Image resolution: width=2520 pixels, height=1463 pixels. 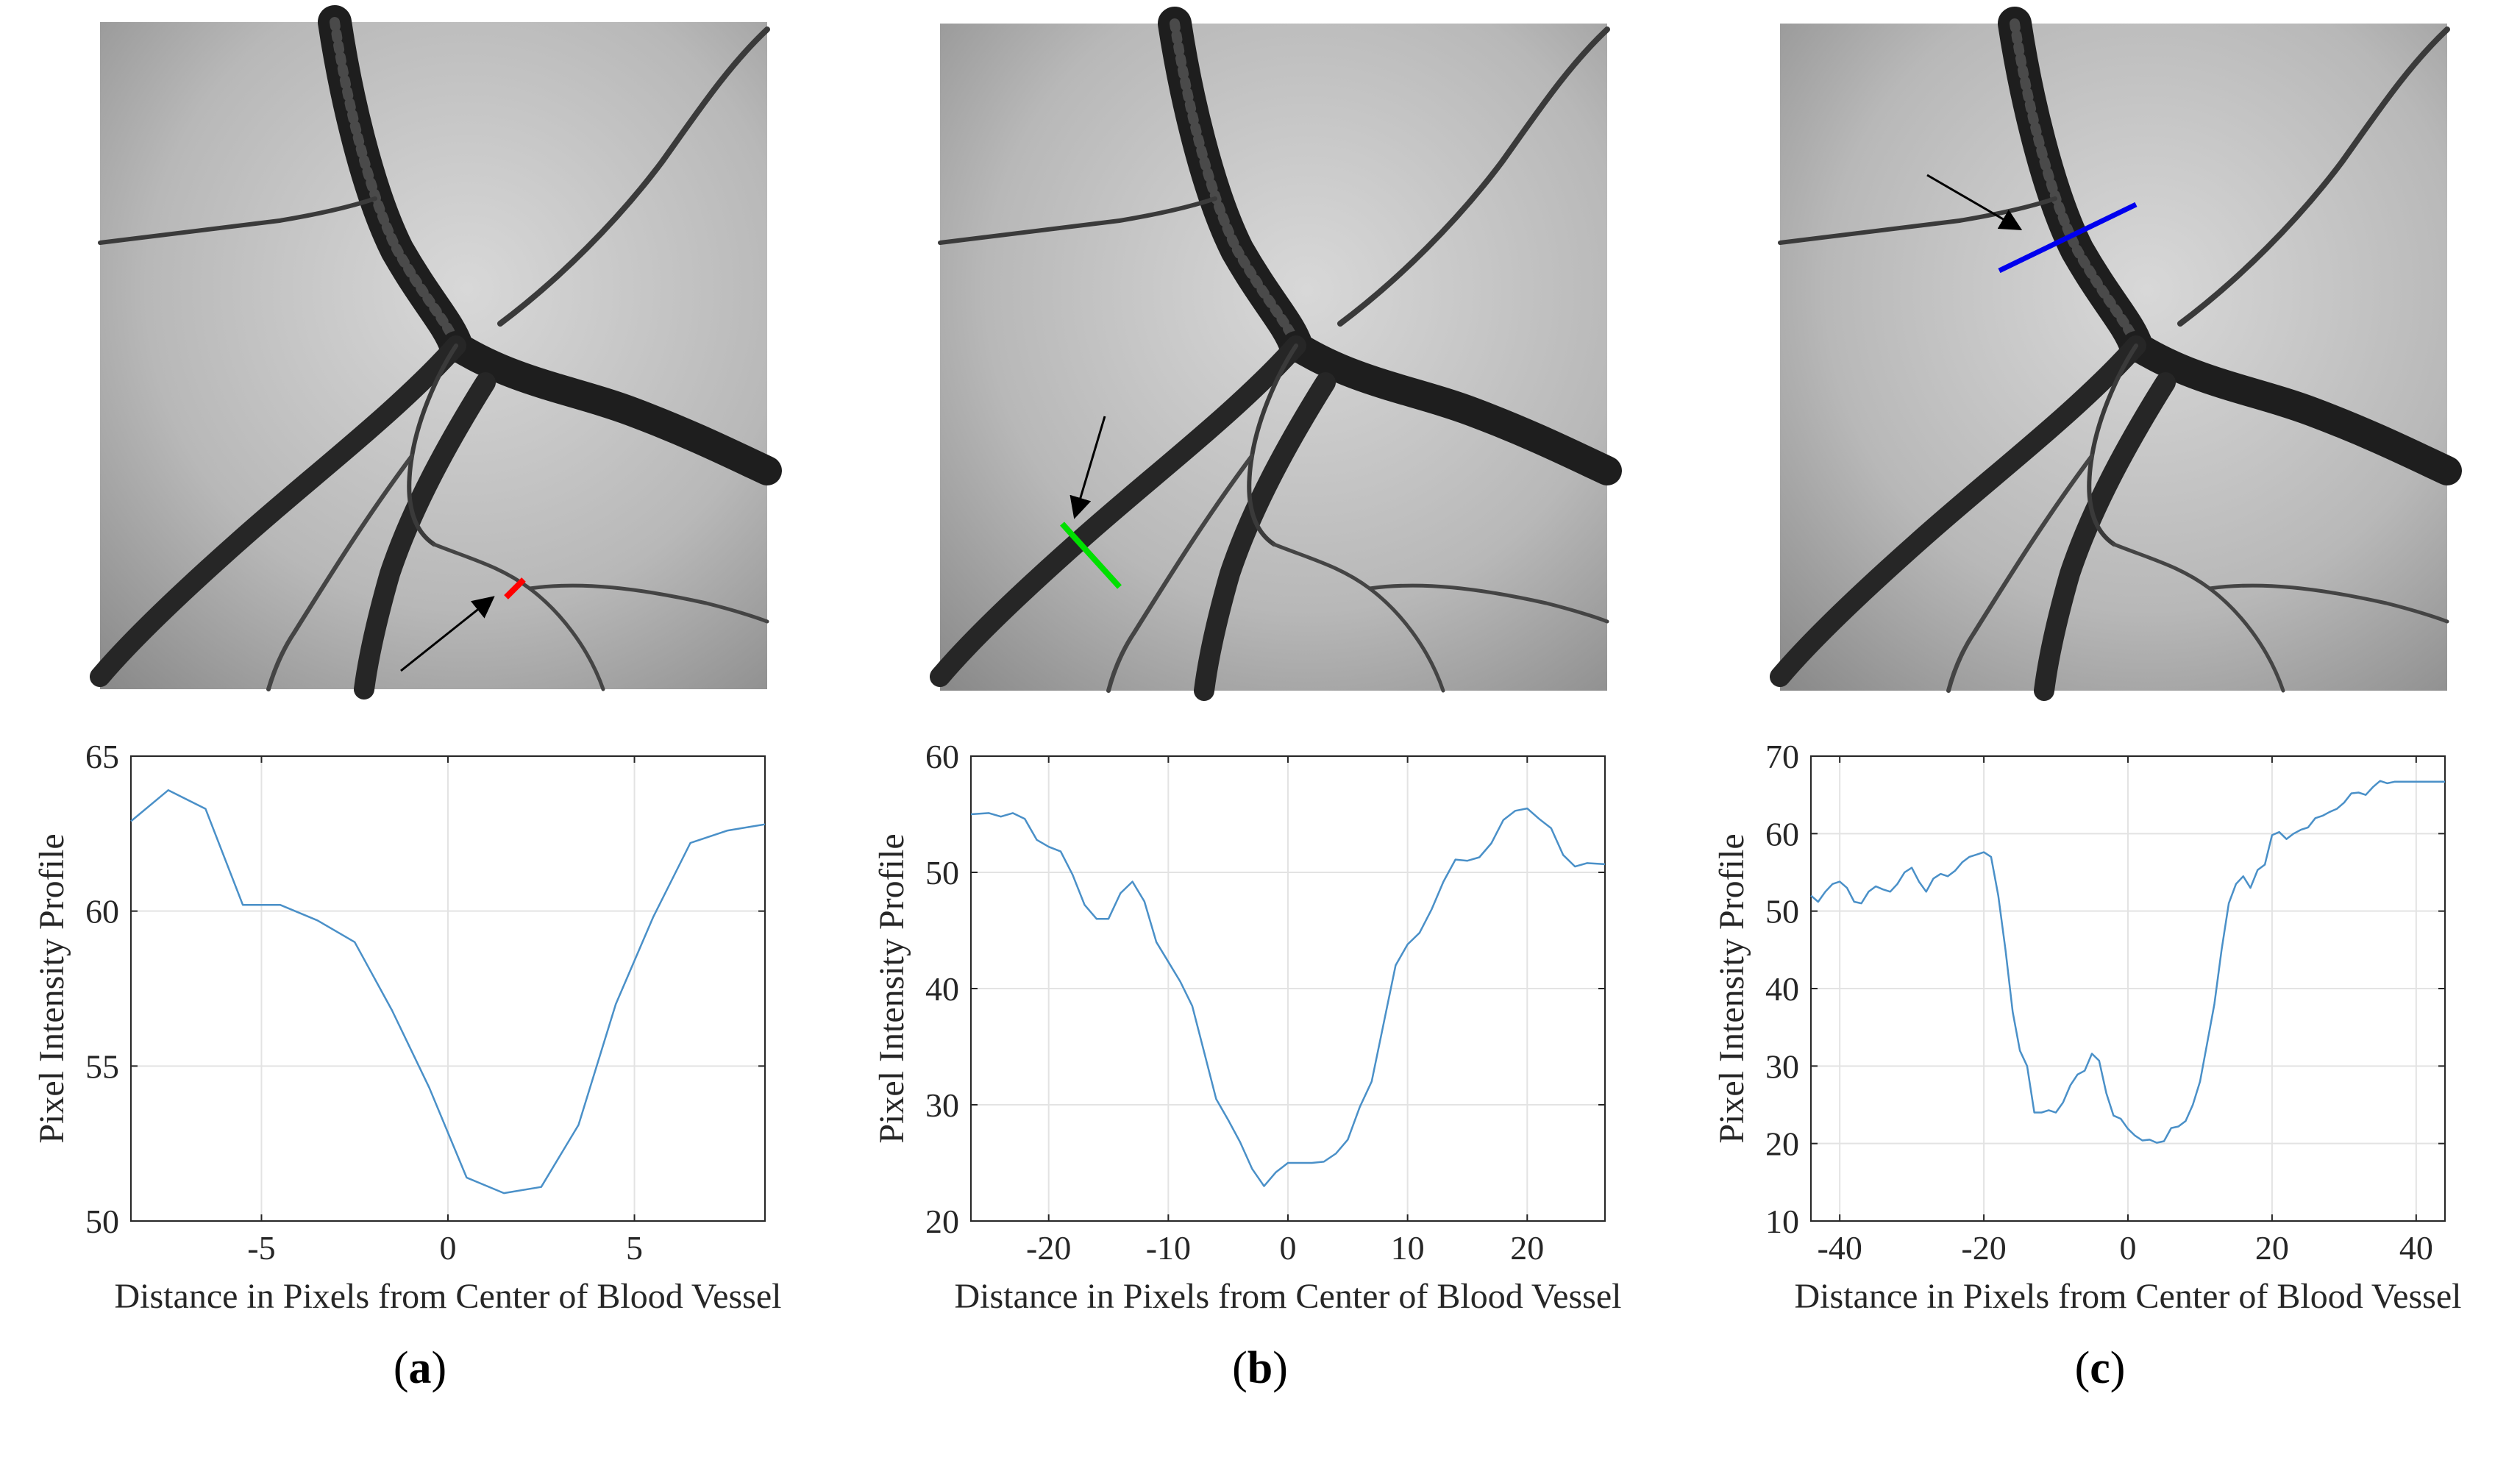 I want to click on x-tick-label: -40, so click(x=1840, y=1248).